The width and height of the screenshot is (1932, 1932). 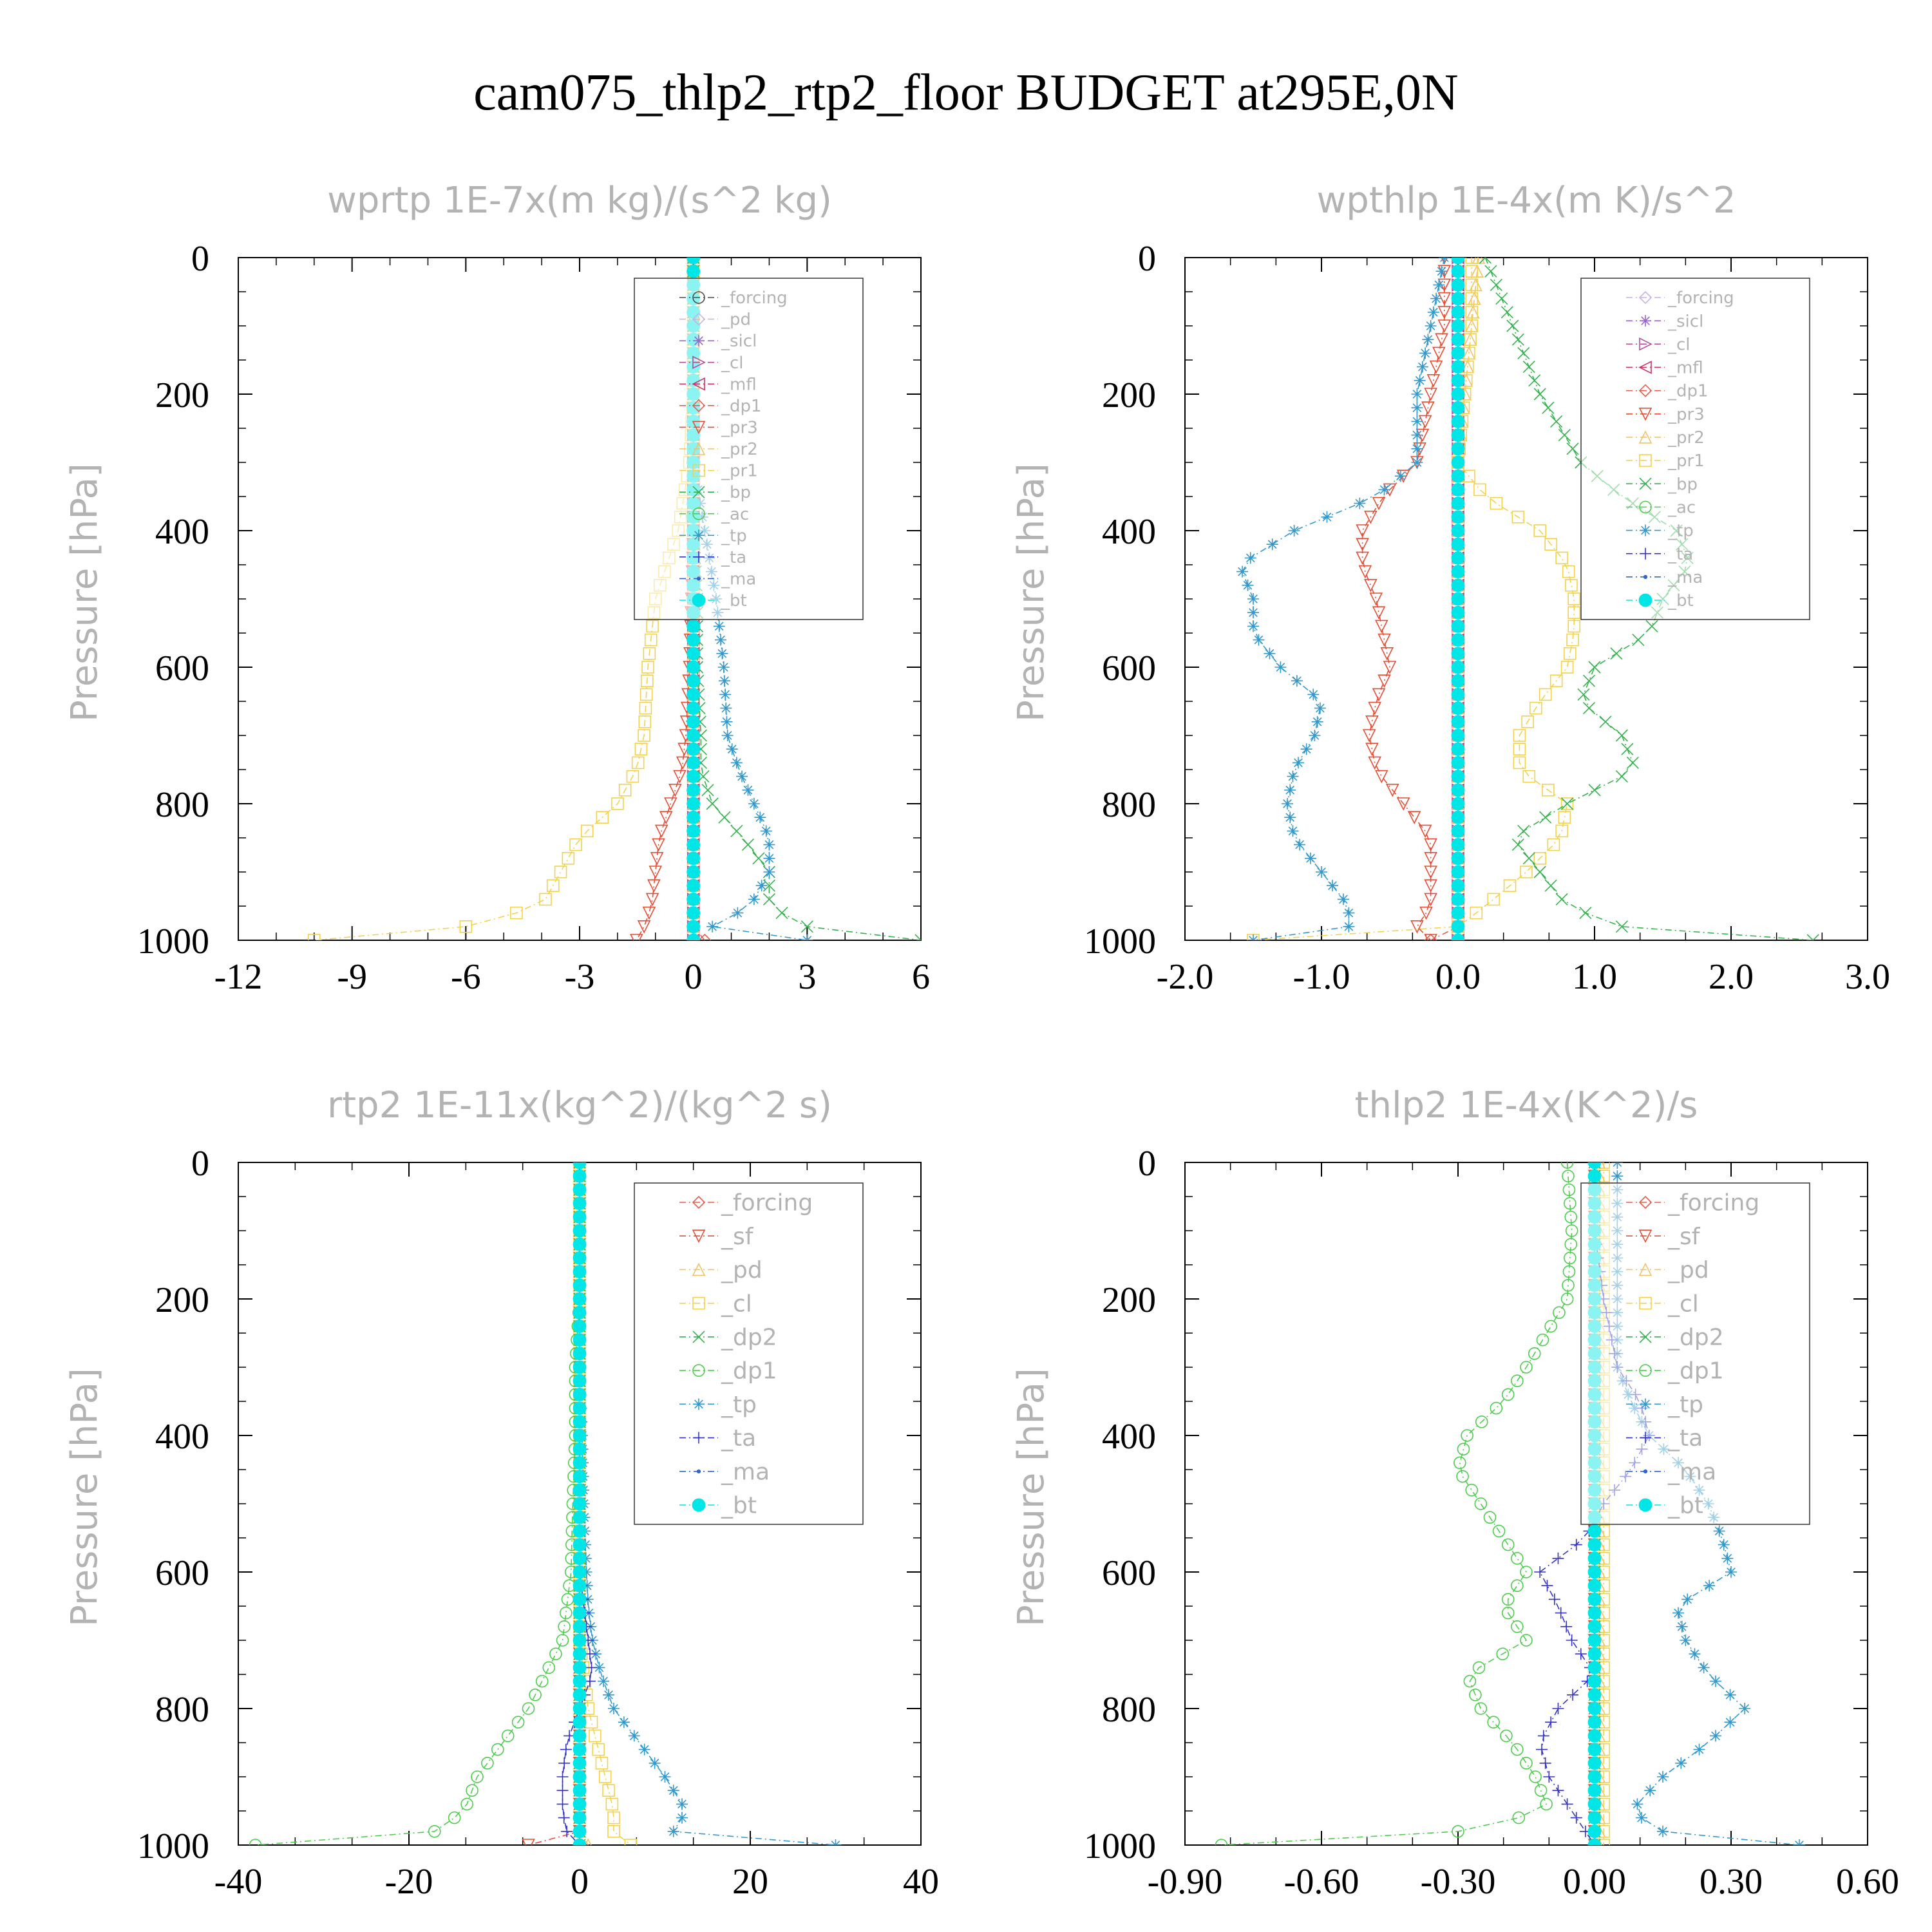 What do you see at coordinates (1031, 592) in the screenshot?
I see `y-axis-label: Pressure [hPa]` at bounding box center [1031, 592].